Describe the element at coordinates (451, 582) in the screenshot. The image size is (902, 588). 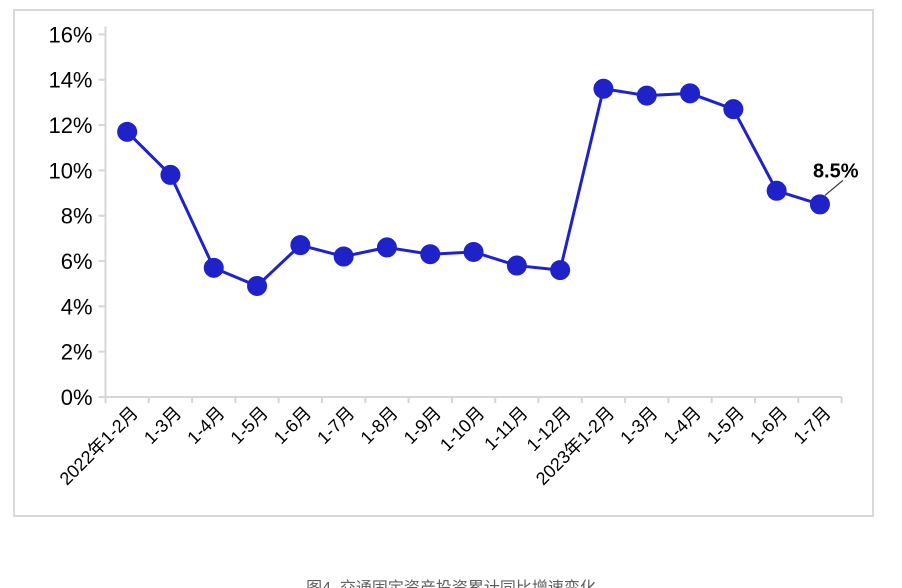
I see `caption-title: 图4 交通固定资产投资累计同比增速变化` at that location.